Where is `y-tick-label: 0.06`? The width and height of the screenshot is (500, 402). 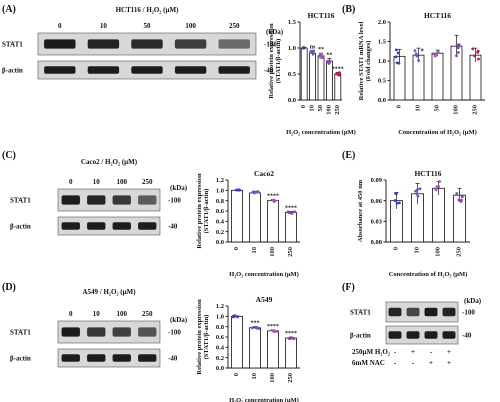 y-tick-label: 0.06 is located at coordinates (377, 201).